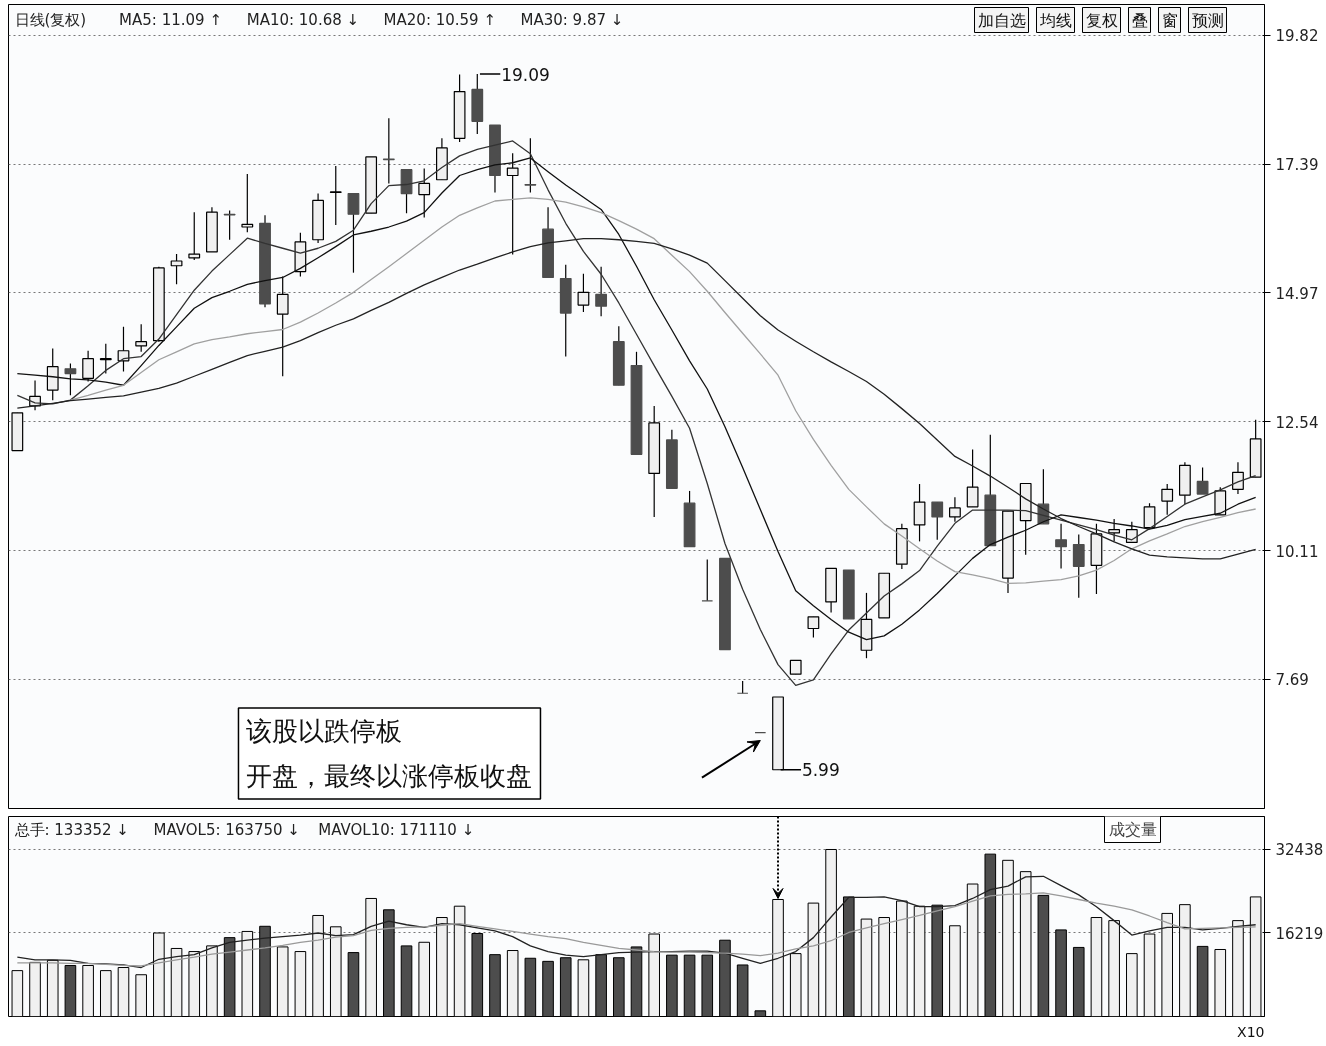  What do you see at coordinates (1297, 293) in the screenshot?
I see `y-tick-label: 14.97` at bounding box center [1297, 293].